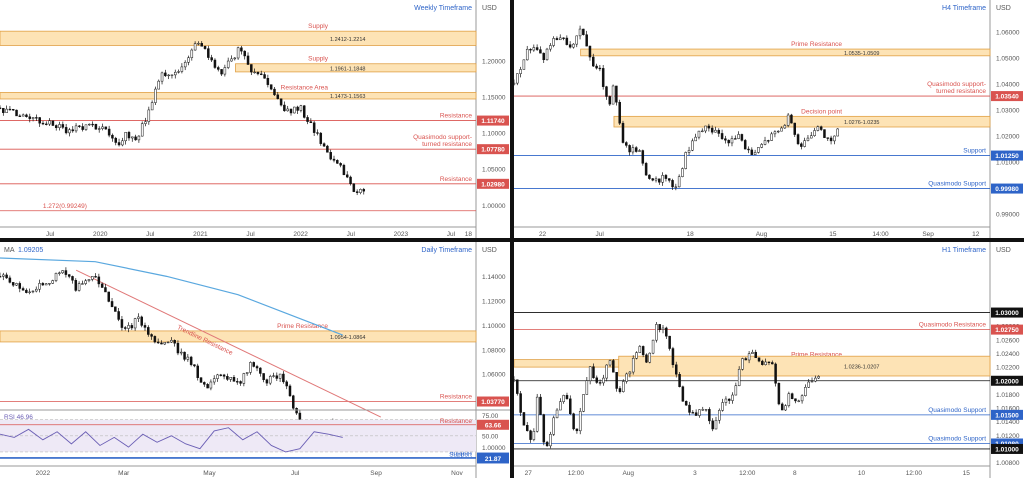  I want to click on price-tag-label: 1.07780, so click(493, 150).